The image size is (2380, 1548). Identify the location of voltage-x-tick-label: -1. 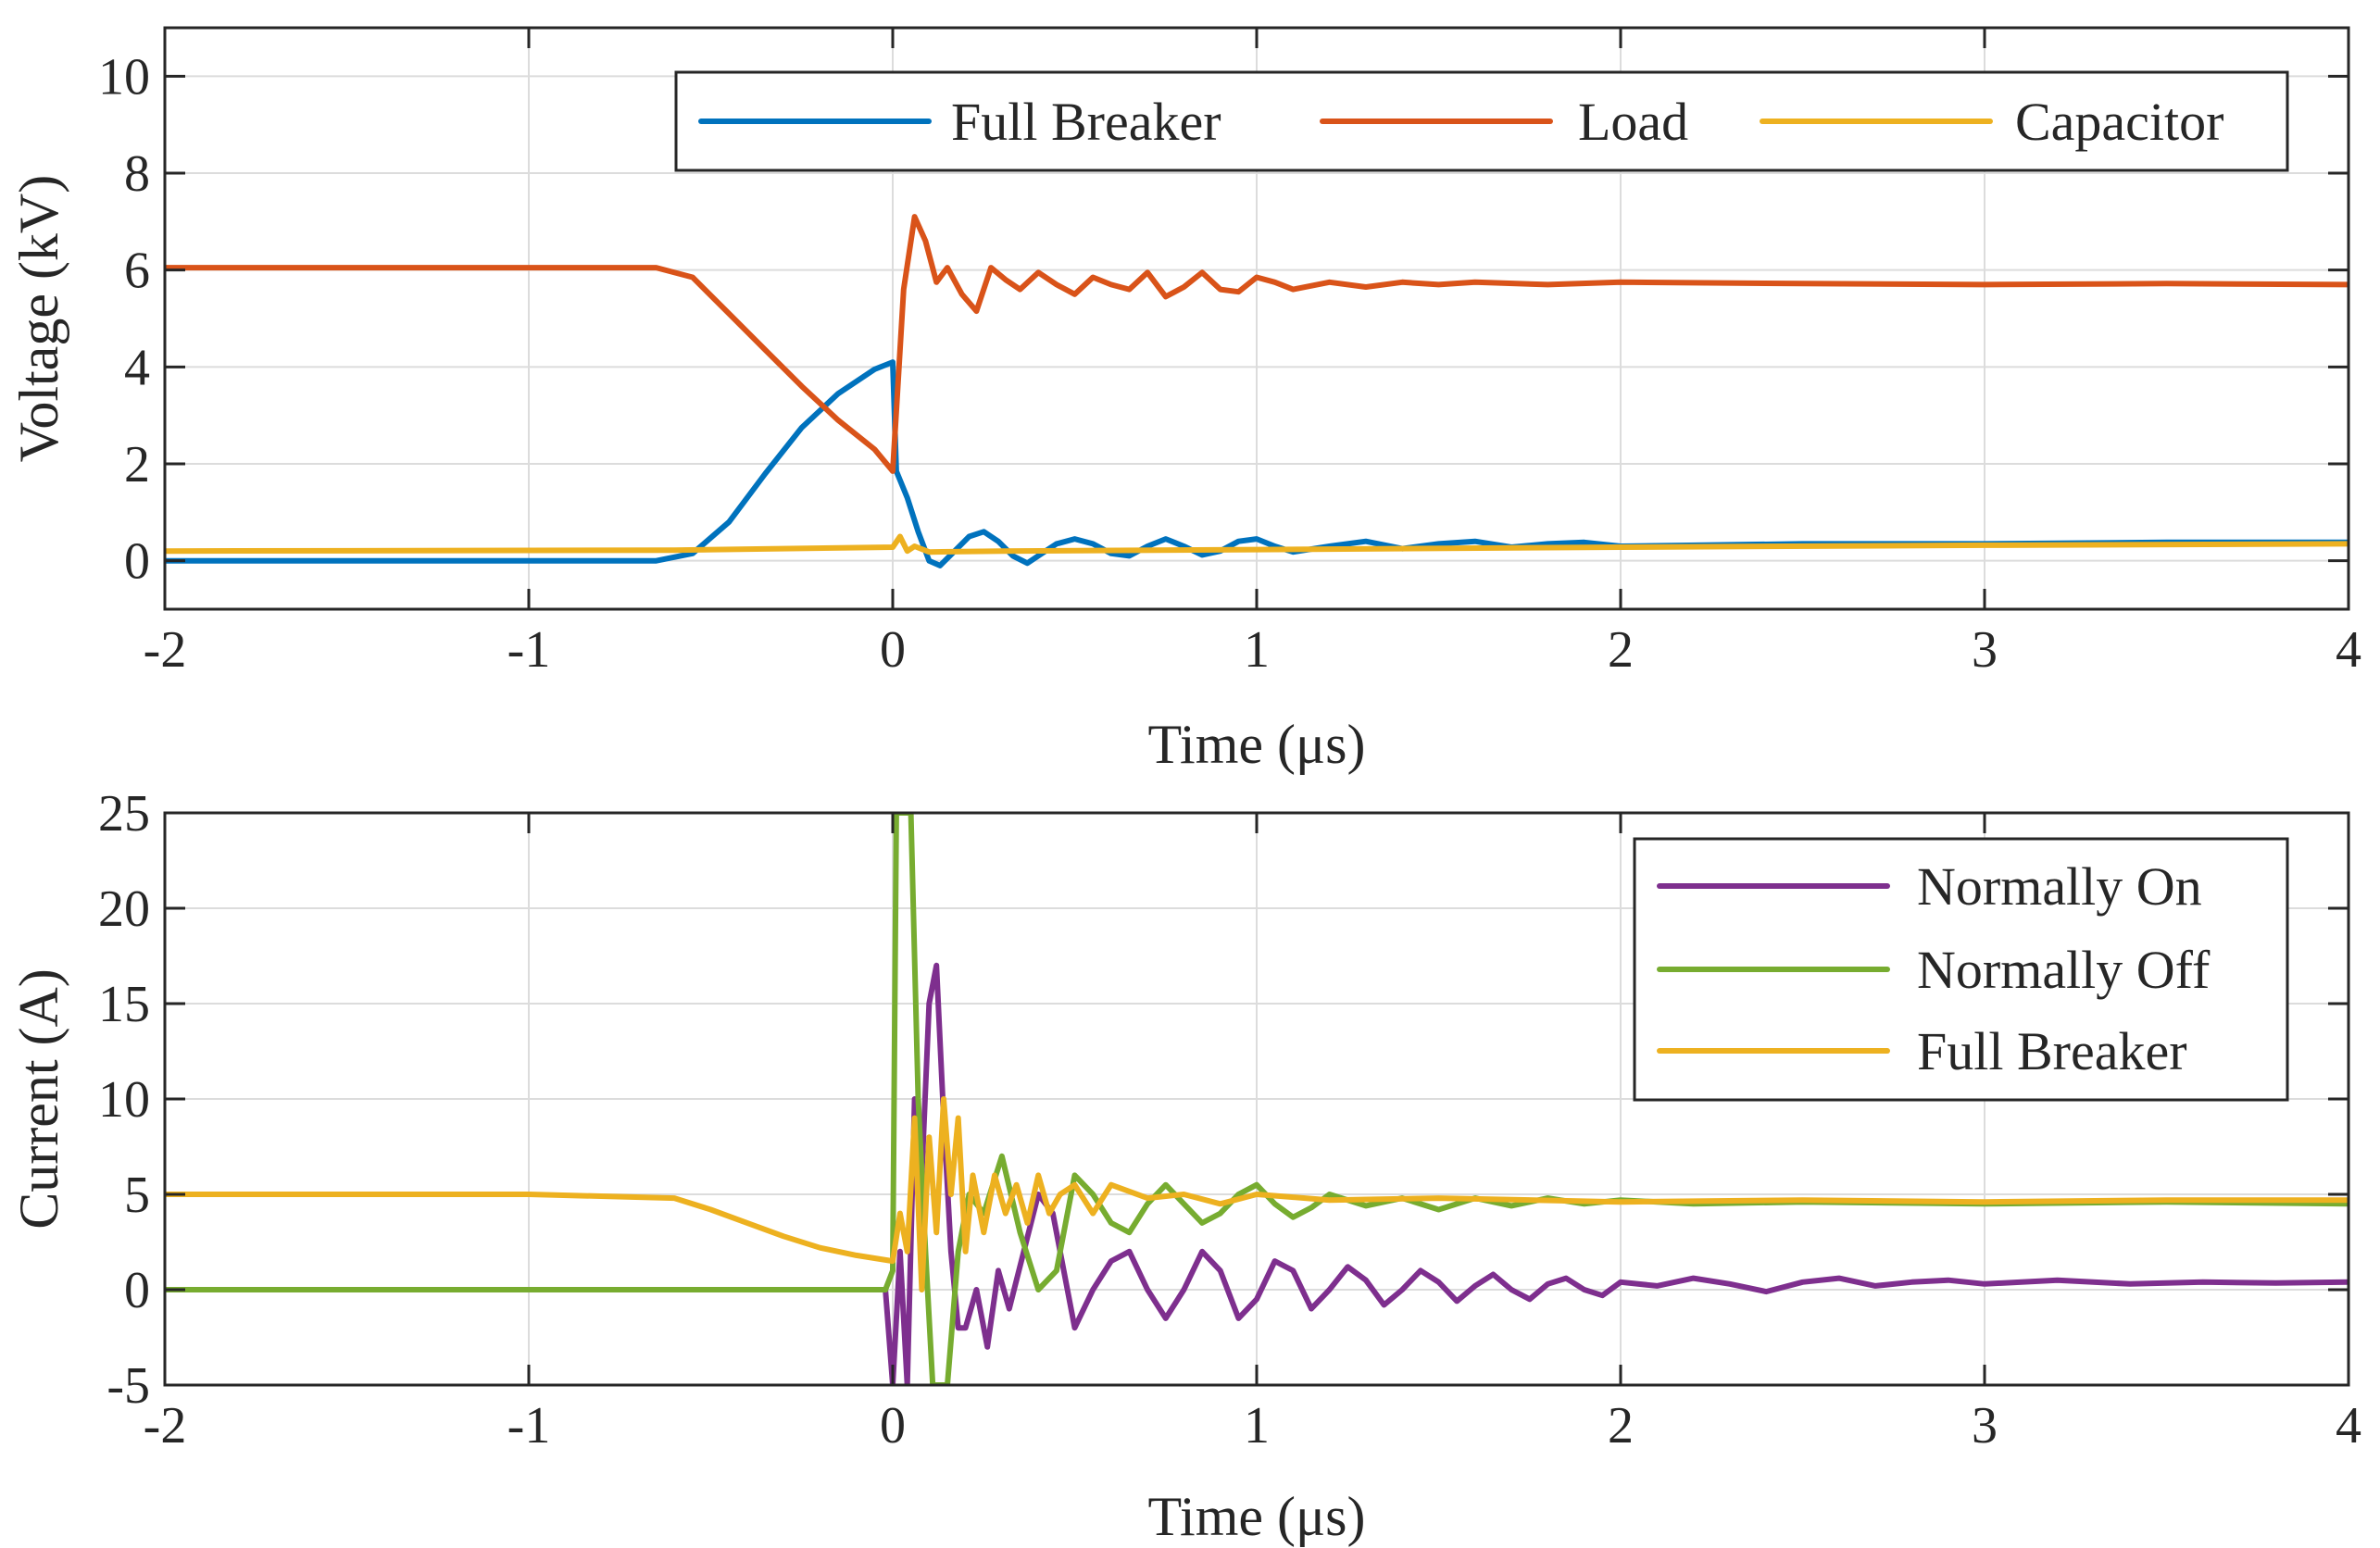
(529, 650).